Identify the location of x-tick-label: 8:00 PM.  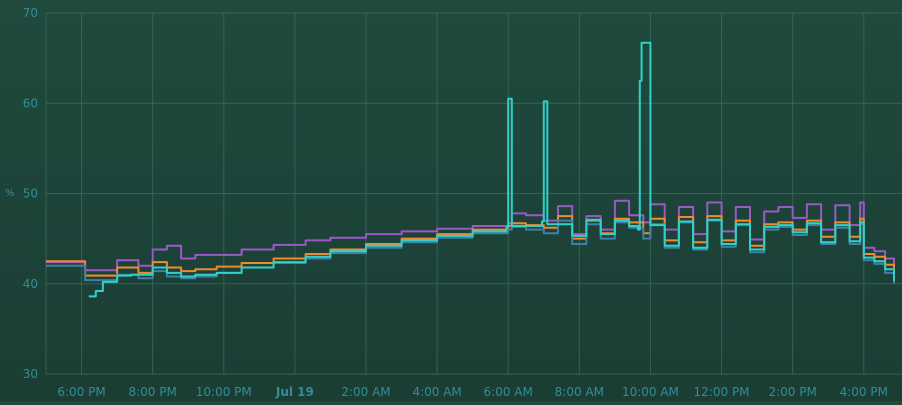
(152, 392).